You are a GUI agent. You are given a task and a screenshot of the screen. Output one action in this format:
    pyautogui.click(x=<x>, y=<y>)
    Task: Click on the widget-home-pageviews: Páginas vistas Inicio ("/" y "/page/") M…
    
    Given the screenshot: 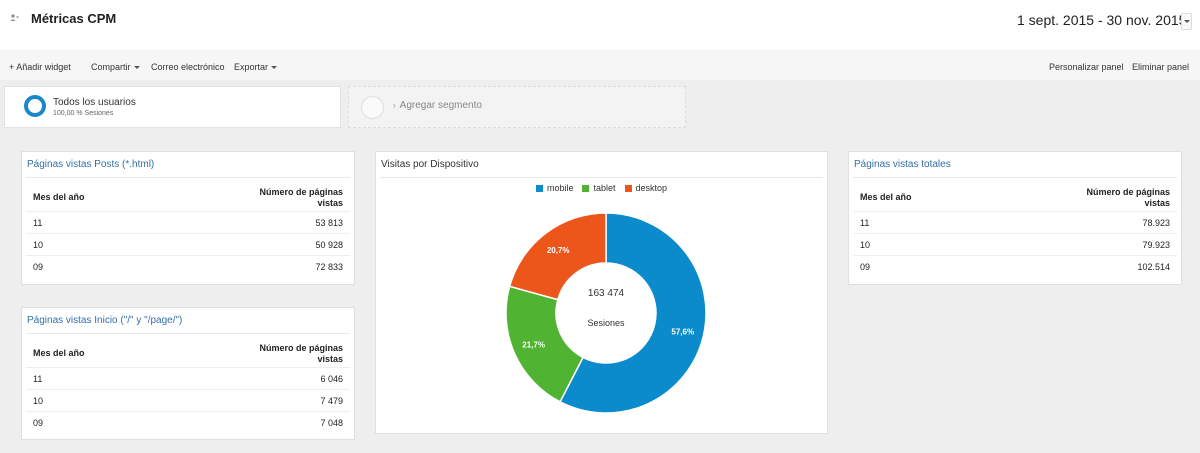 What is the action you would take?
    pyautogui.click(x=188, y=373)
    